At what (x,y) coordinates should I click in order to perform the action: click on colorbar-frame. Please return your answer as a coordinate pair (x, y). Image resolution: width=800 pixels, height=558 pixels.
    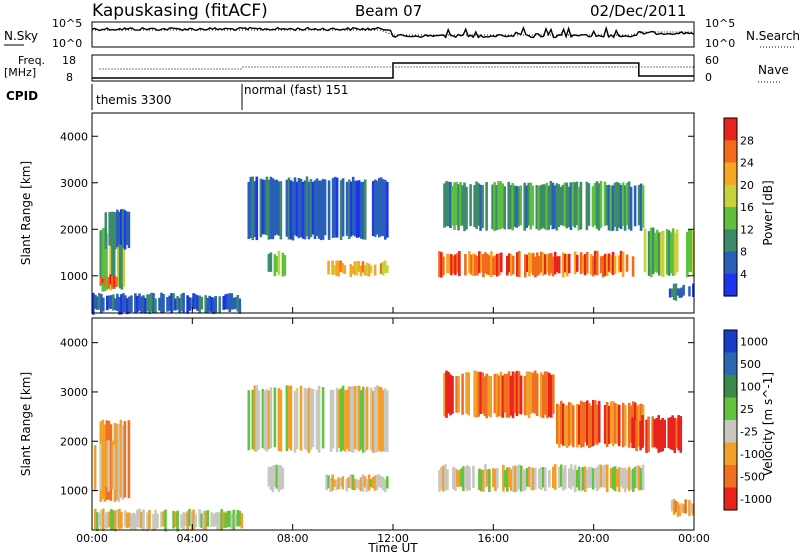
    Looking at the image, I should click on (730, 207).